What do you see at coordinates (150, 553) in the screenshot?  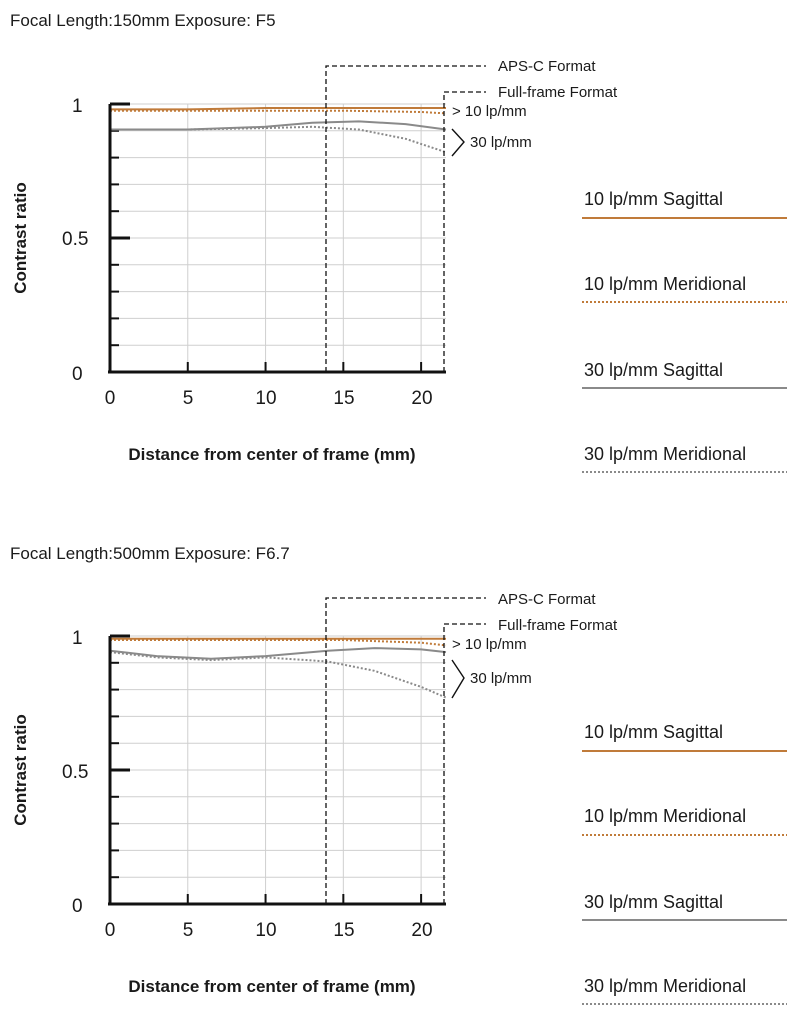 I see `chart-title: Focal Length:500mm Exposure: F6.7` at bounding box center [150, 553].